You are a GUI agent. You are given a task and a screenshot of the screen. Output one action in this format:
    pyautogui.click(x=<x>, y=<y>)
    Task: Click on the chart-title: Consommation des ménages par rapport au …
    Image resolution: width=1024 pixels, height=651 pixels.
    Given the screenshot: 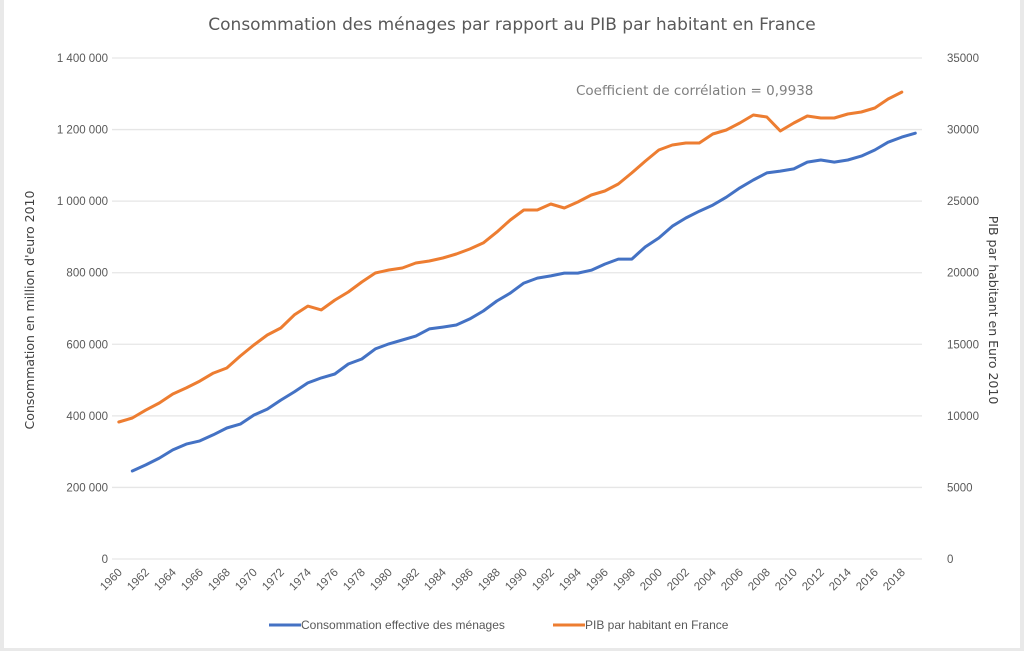 What is the action you would take?
    pyautogui.click(x=511, y=25)
    